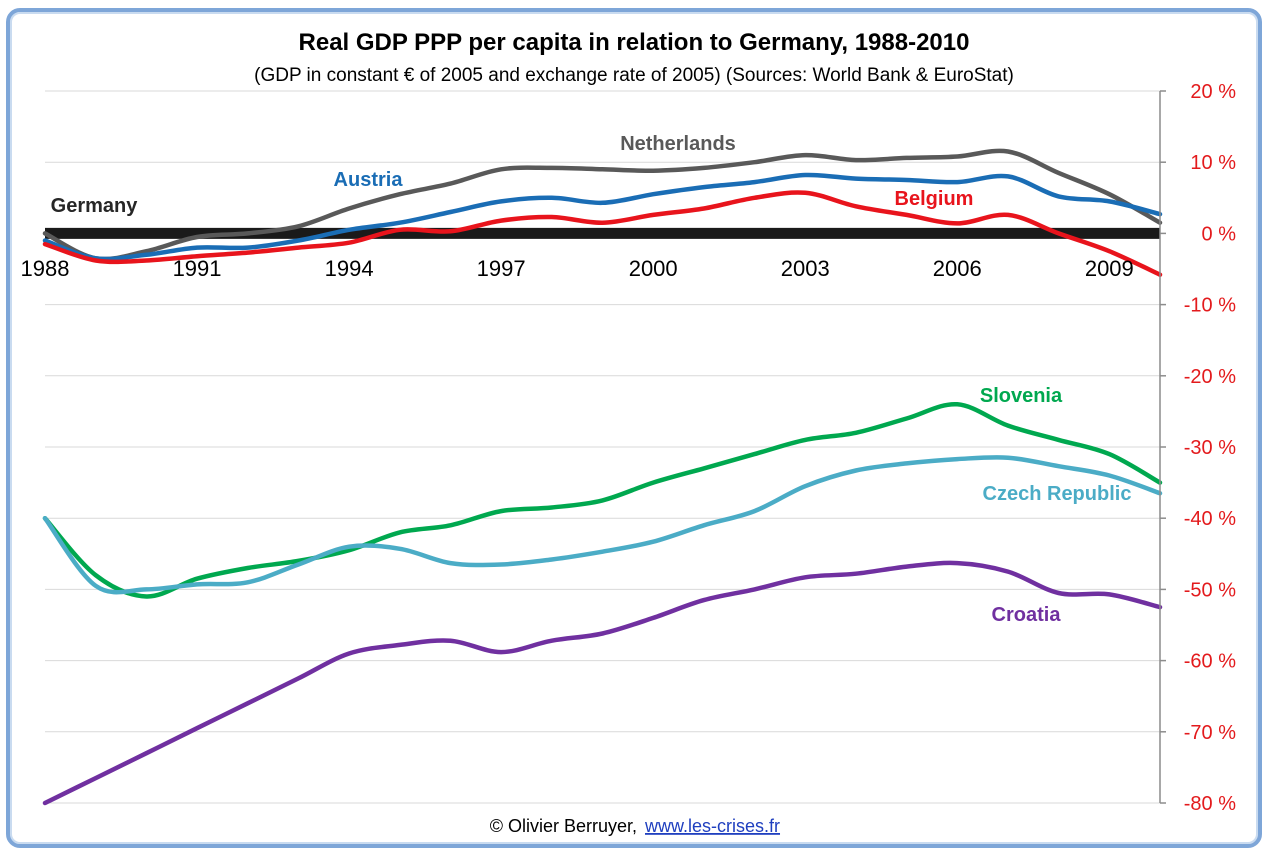  Describe the element at coordinates (563, 826) in the screenshot. I see `credit-author: © Olivier Berruyer,` at that location.